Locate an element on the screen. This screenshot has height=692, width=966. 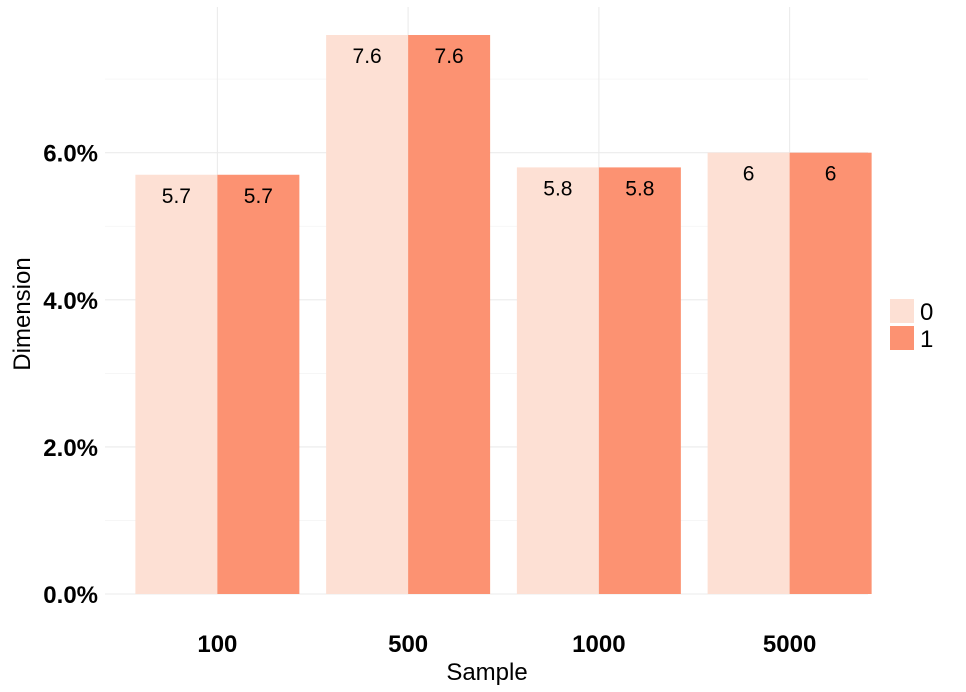
y-tick-label: 6.0% is located at coordinates (70, 154).